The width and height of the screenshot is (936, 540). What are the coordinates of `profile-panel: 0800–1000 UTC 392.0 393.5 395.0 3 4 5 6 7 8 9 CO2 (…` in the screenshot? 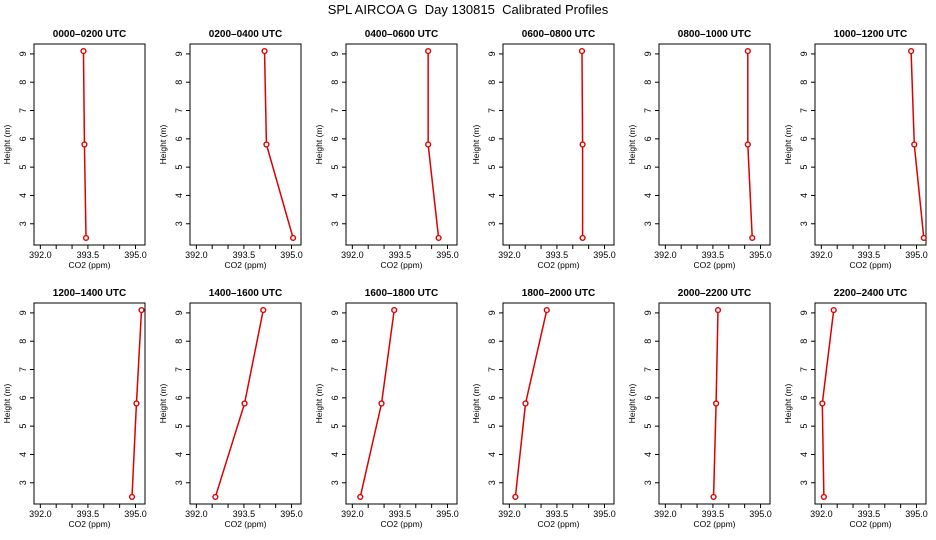 It's located at (699, 149).